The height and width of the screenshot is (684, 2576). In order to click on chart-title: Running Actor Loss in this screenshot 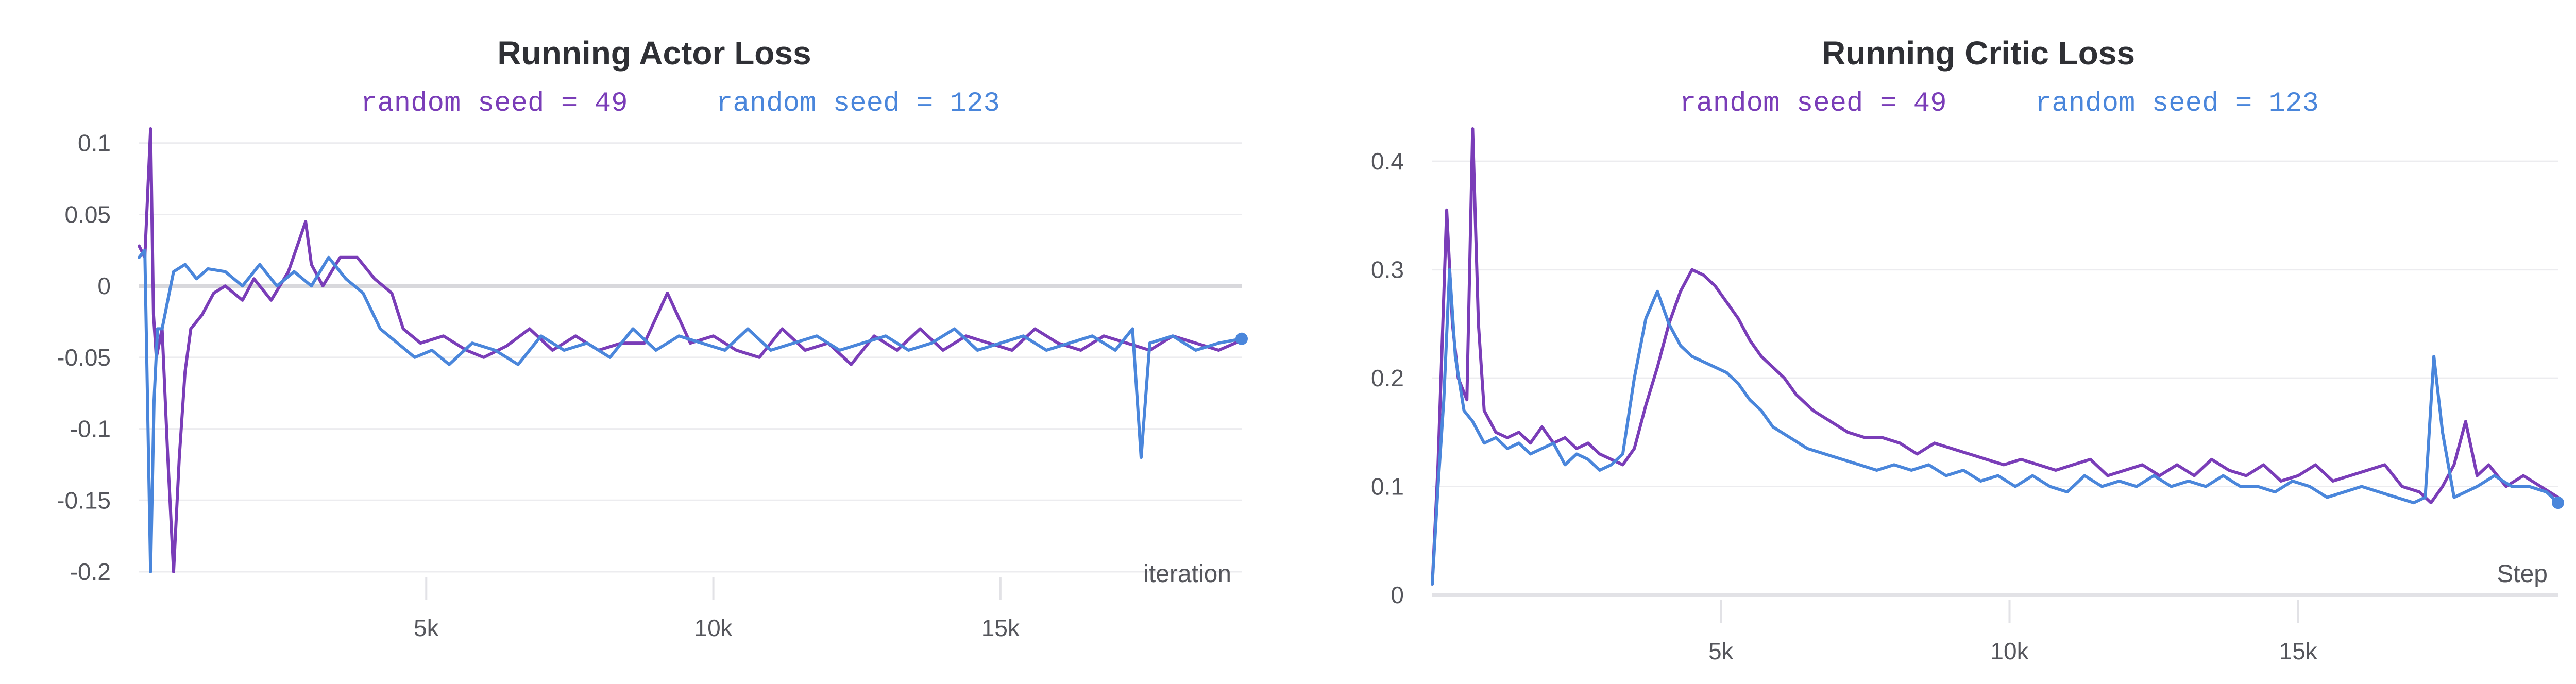, I will do `click(654, 53)`.